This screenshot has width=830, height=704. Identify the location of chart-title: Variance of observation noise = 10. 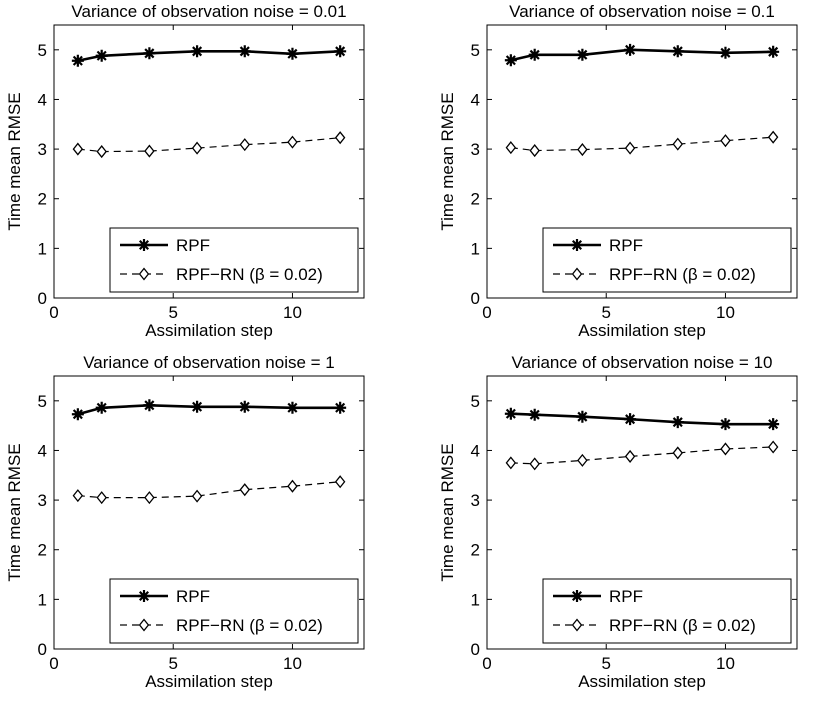
(642, 362).